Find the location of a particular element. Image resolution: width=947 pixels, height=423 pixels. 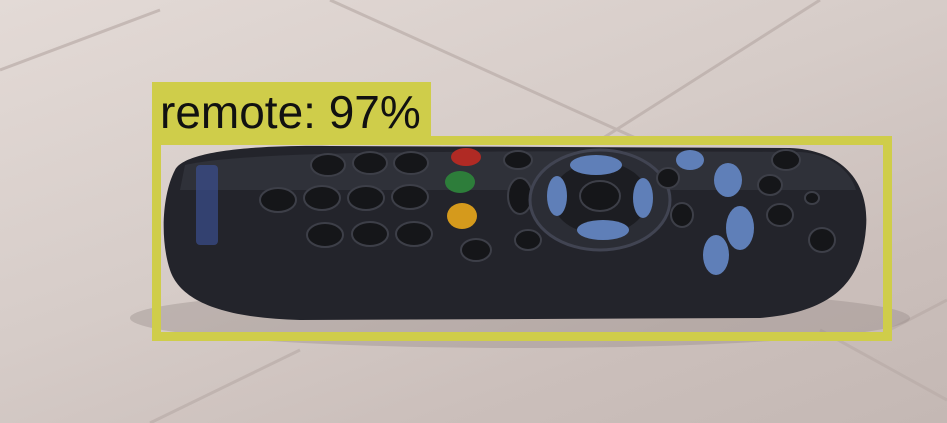

right-keys is located at coordinates (746, 201).